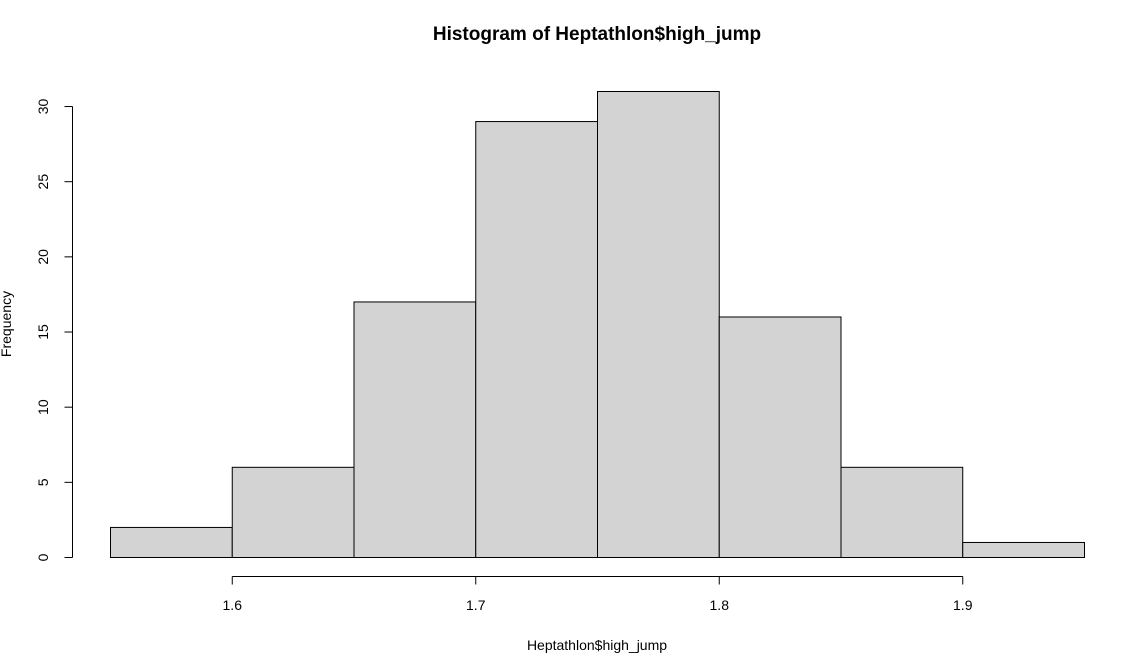 This screenshot has width=1136, height=661. What do you see at coordinates (43, 407) in the screenshot?
I see `y-tick-label: 10` at bounding box center [43, 407].